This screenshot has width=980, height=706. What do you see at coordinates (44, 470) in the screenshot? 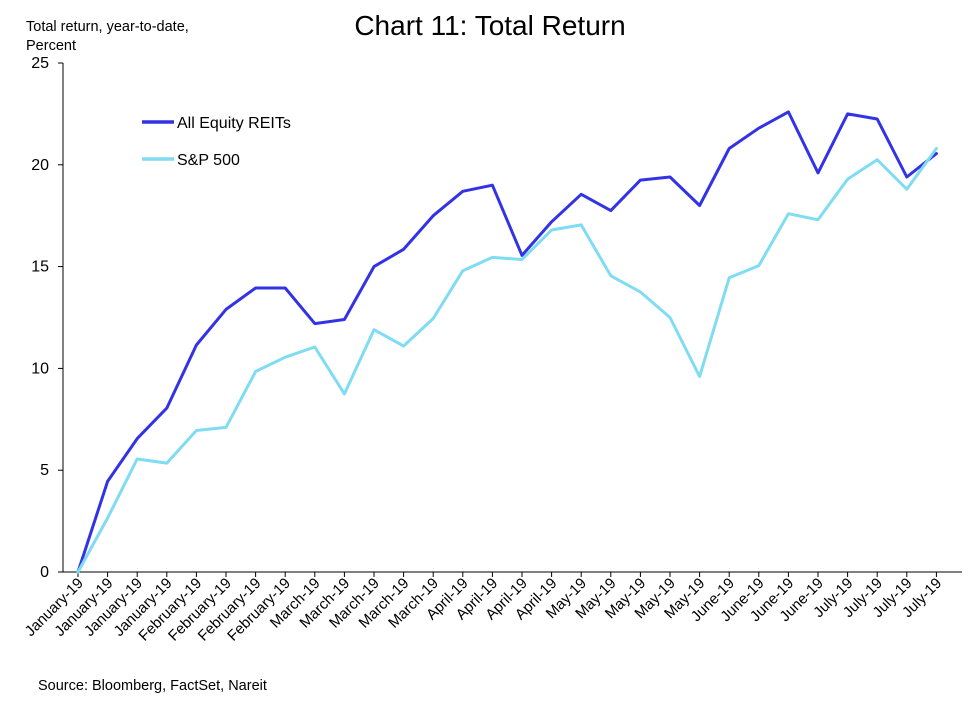
I see `y-tick-label: 5` at bounding box center [44, 470].